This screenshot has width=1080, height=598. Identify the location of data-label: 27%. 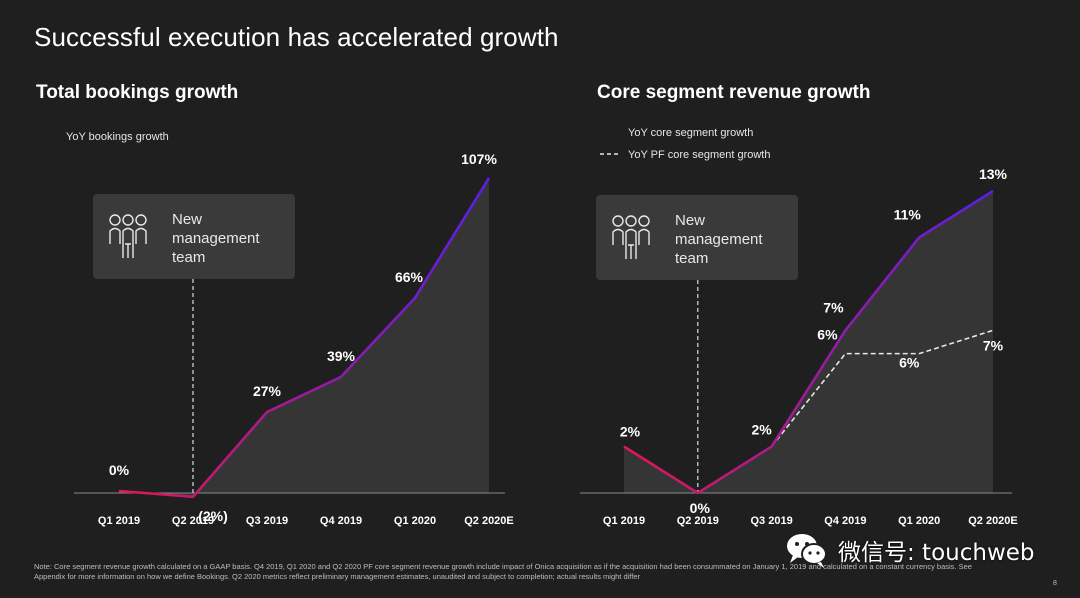
(267, 391).